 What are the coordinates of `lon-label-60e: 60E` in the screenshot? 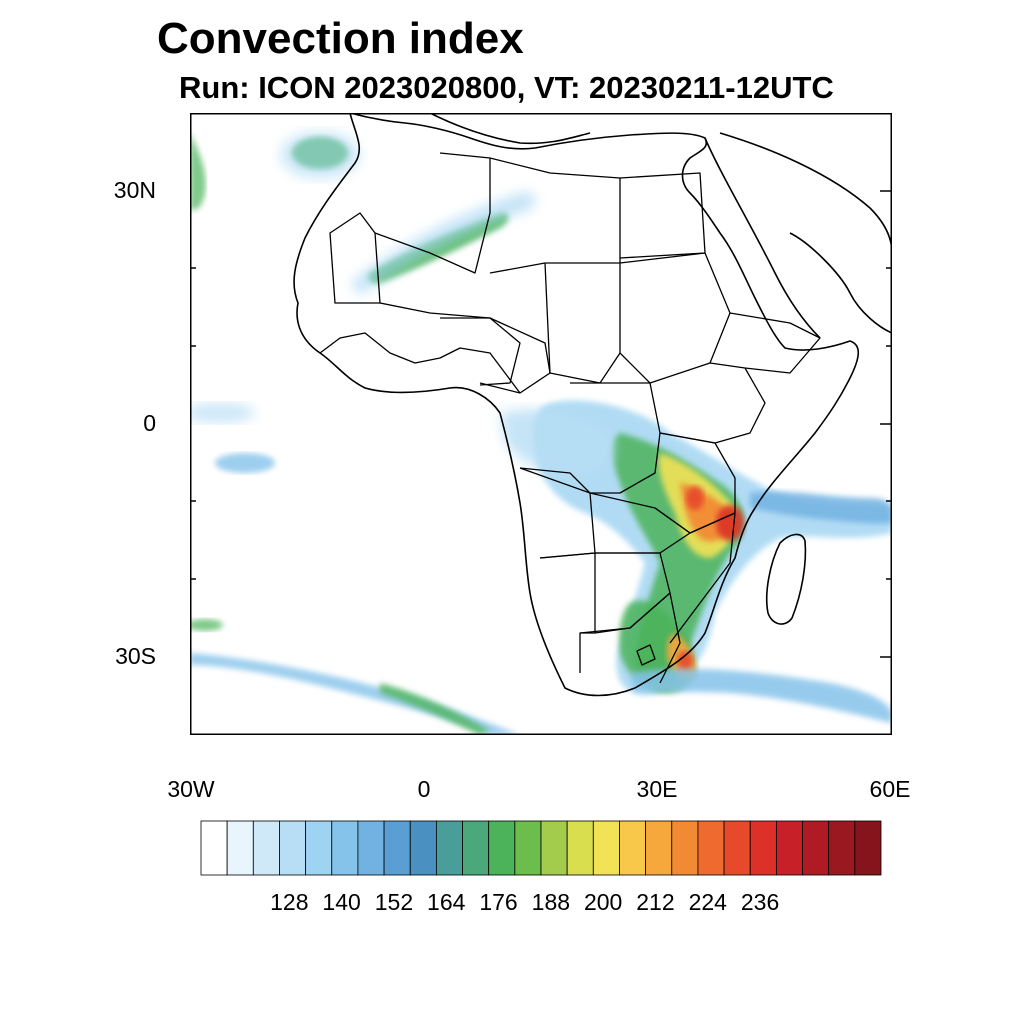 It's located at (890, 789).